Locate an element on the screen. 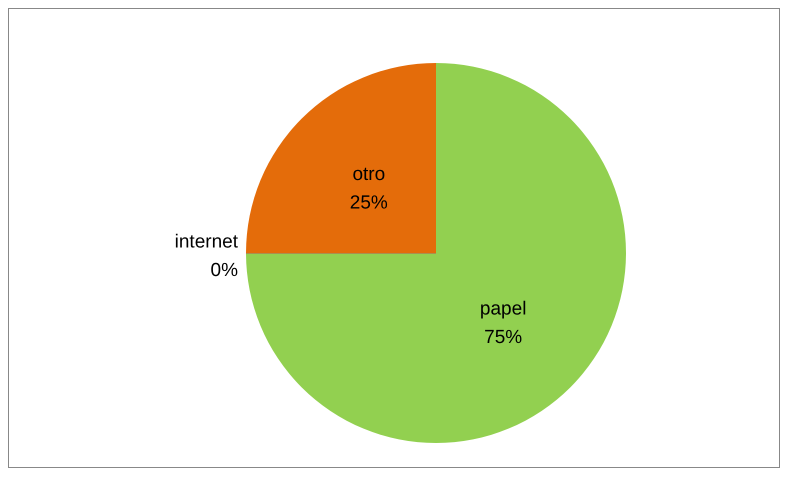  pie-slice is located at coordinates (341, 158).